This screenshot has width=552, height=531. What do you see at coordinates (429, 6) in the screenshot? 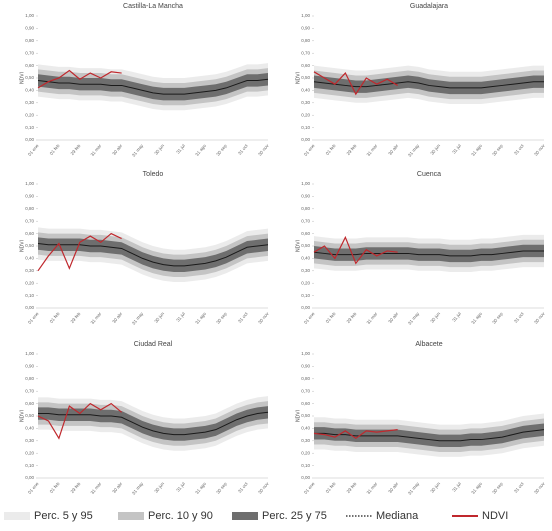
I see `chart-title: Guadalajara` at bounding box center [429, 6].